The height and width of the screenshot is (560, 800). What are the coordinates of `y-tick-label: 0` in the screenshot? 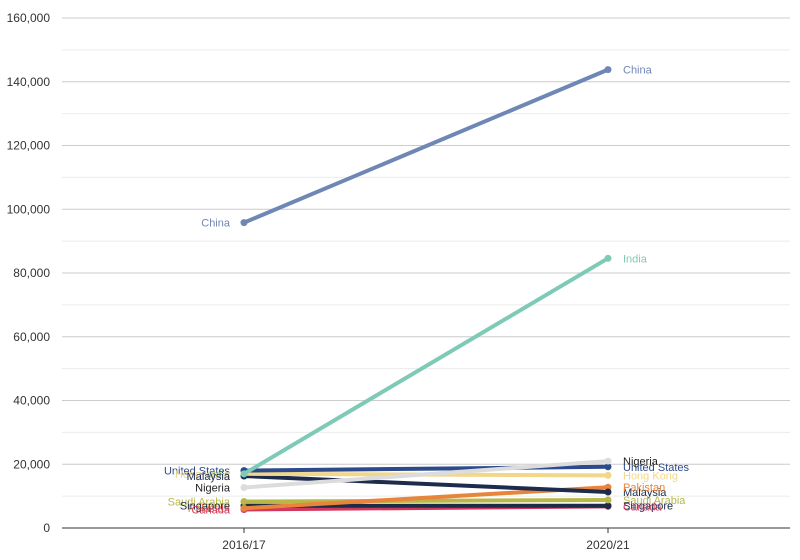 It's located at (46, 528).